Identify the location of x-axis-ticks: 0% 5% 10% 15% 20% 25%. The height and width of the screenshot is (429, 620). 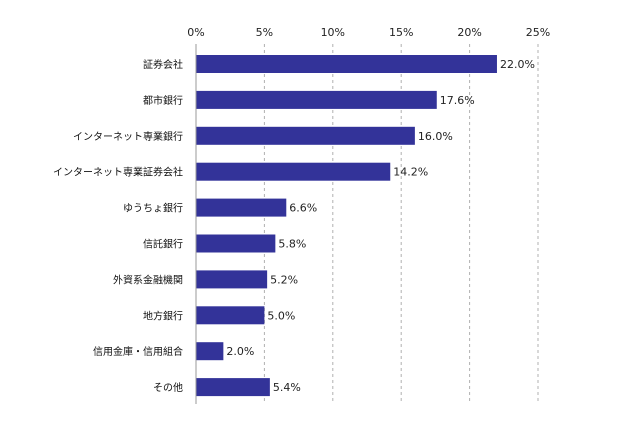
(368, 32).